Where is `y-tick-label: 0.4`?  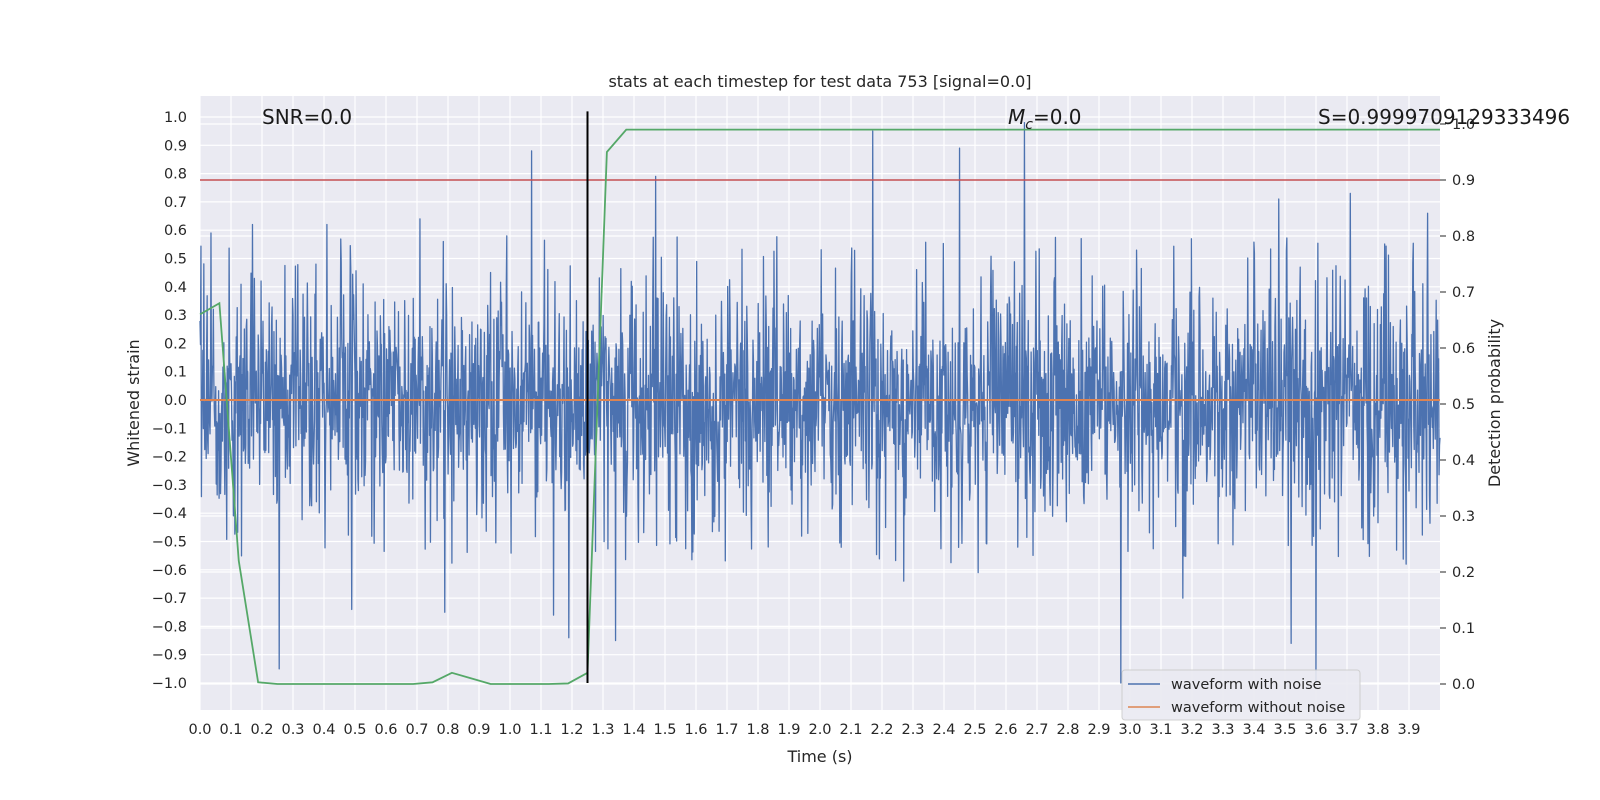
y-tick-label: 0.4 is located at coordinates (175, 288).